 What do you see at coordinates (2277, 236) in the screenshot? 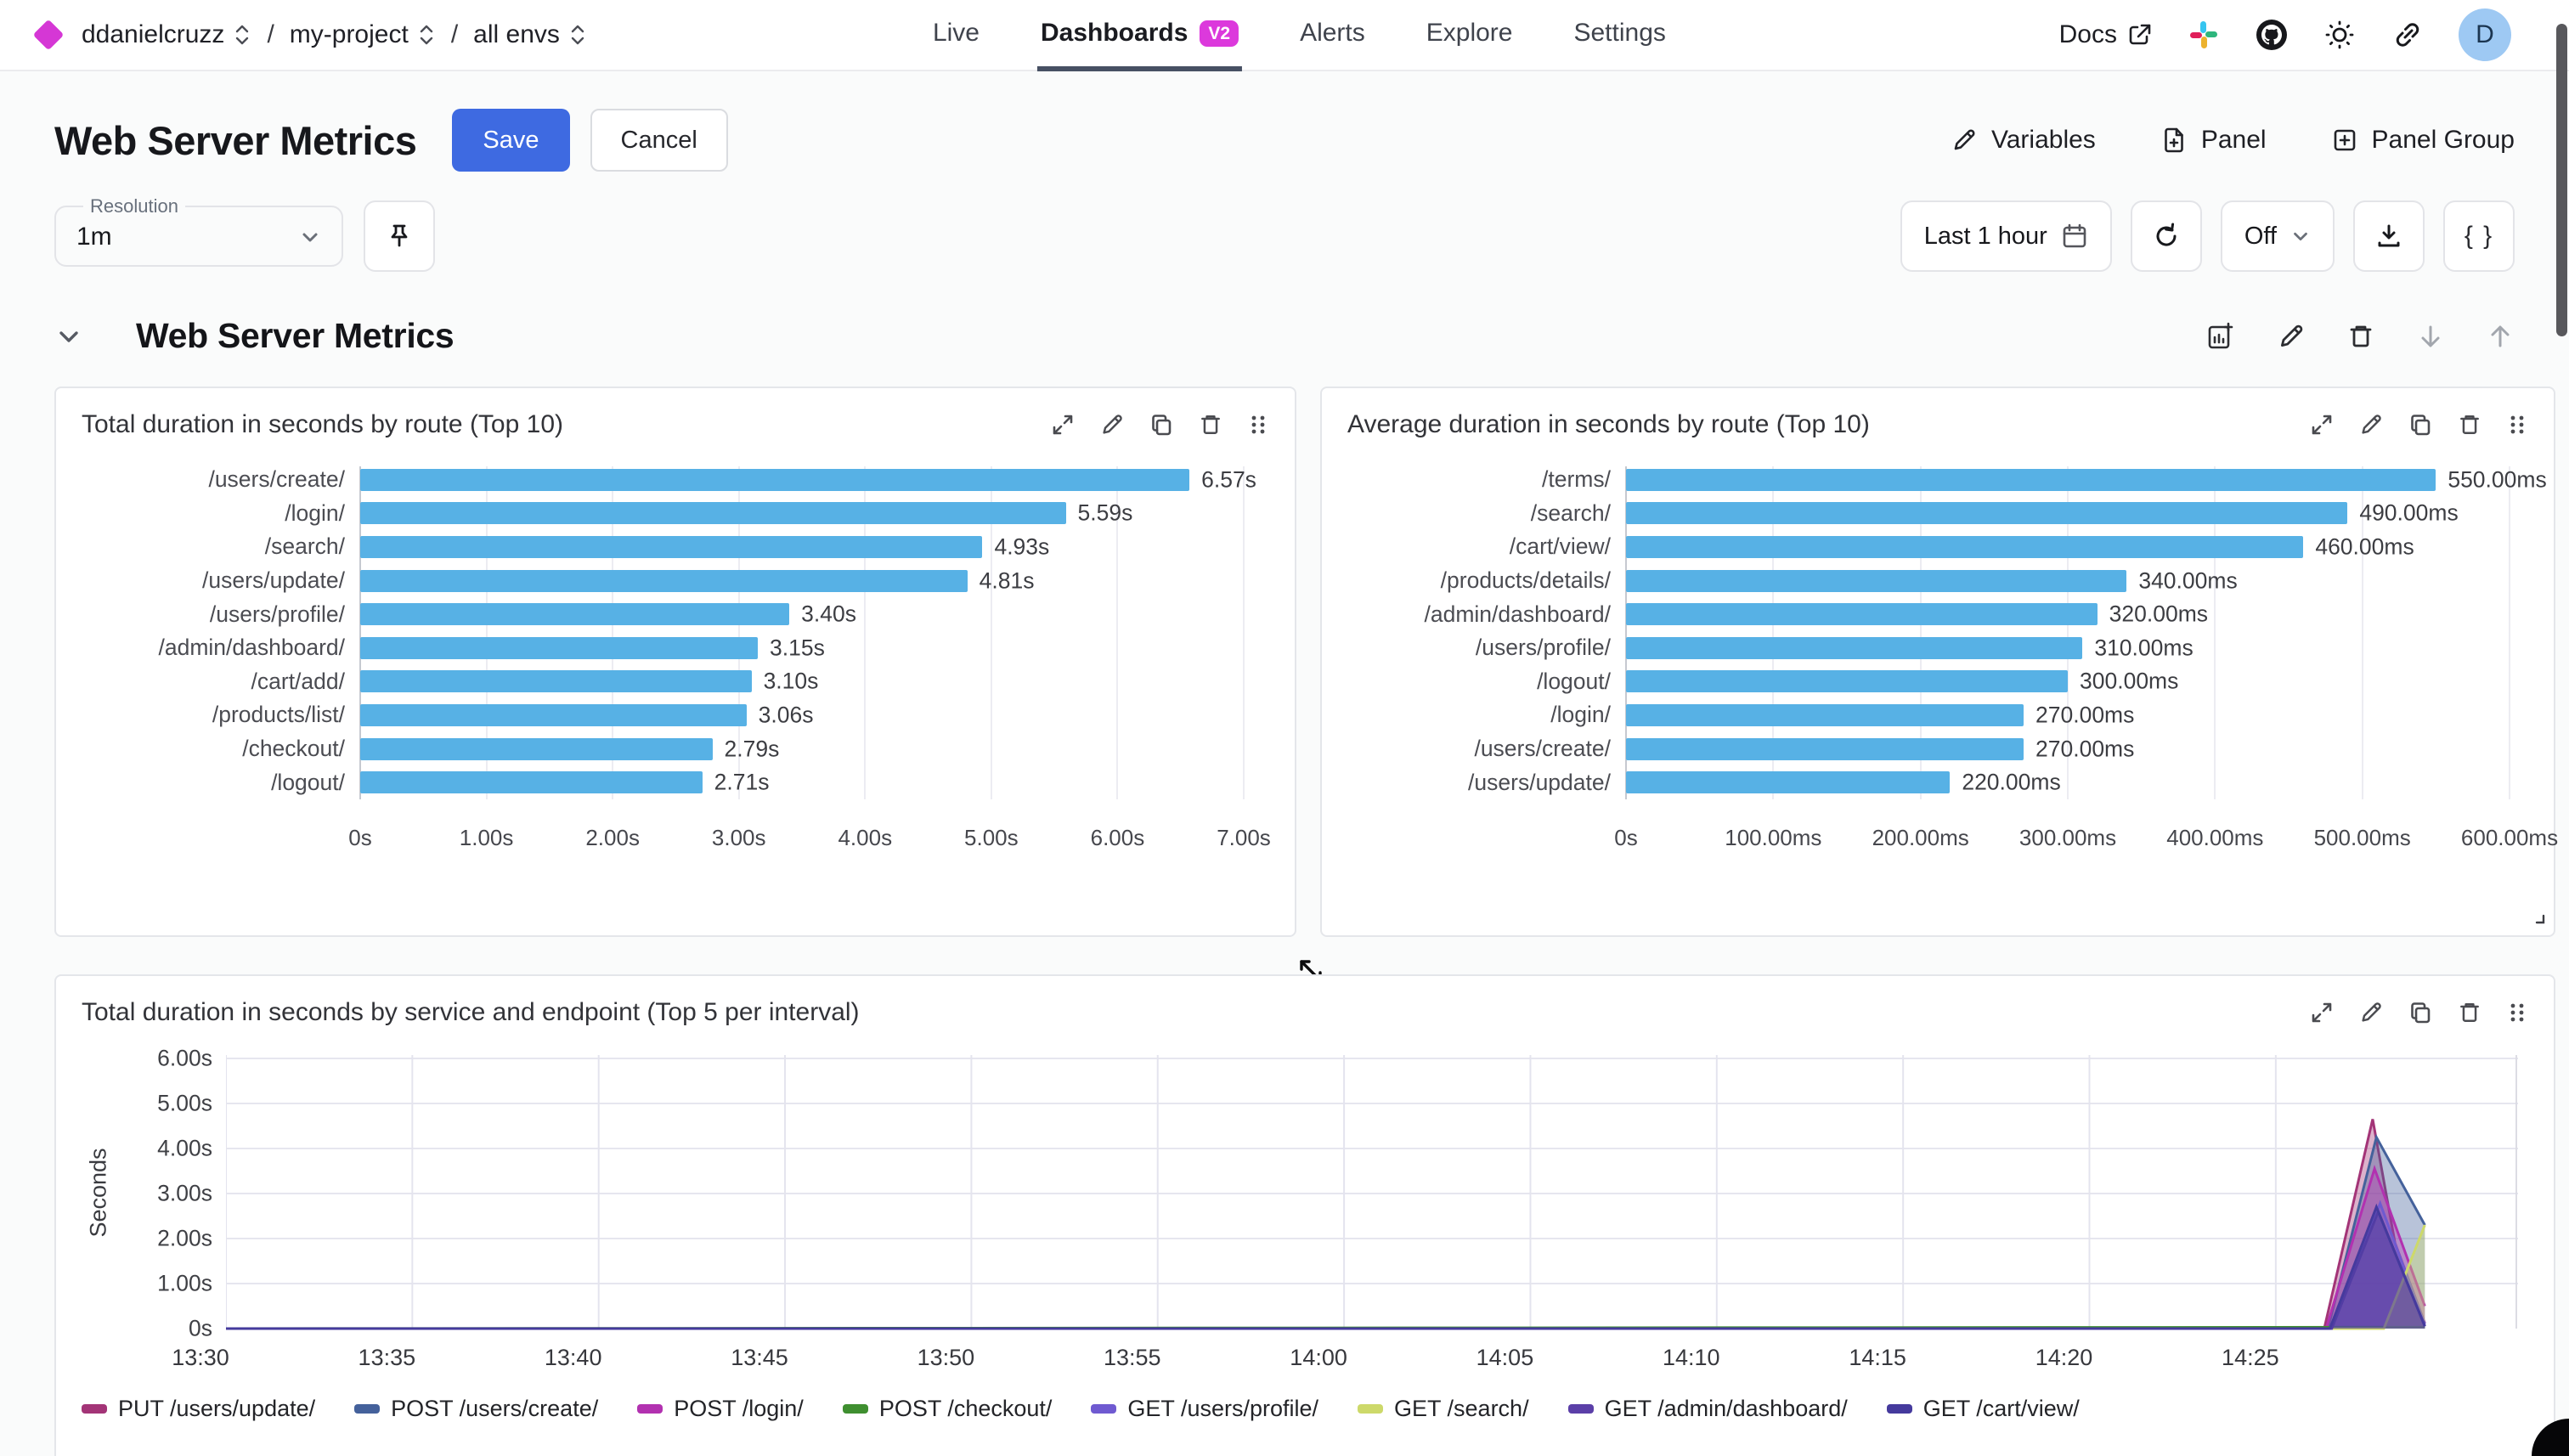
I see `auto-refresh-select: Off` at bounding box center [2277, 236].